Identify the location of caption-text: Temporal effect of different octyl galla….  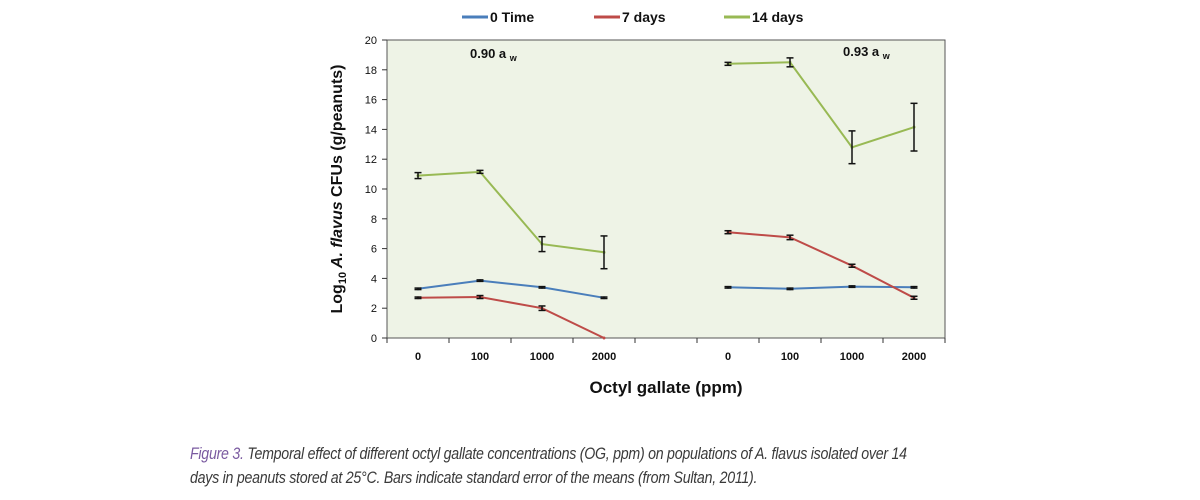
(548, 466).